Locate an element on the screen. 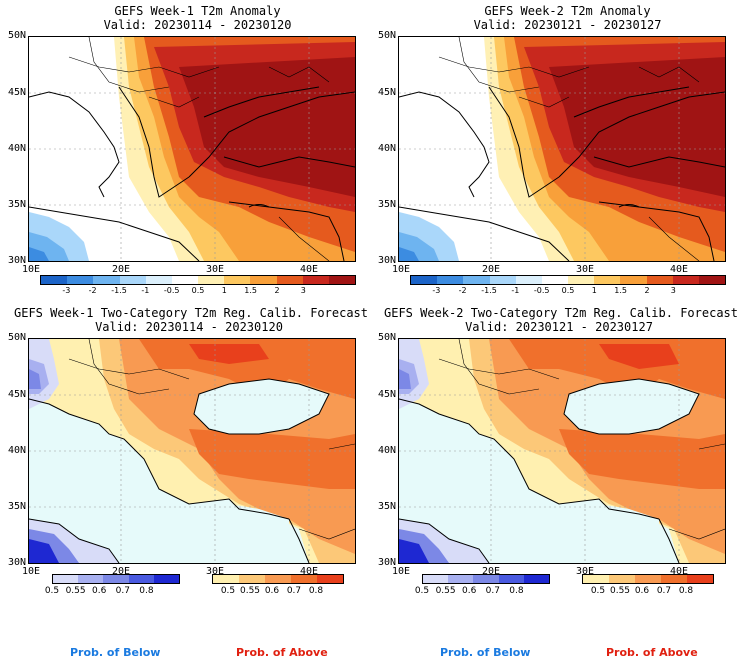  anomaly-colorbar is located at coordinates (198, 280).